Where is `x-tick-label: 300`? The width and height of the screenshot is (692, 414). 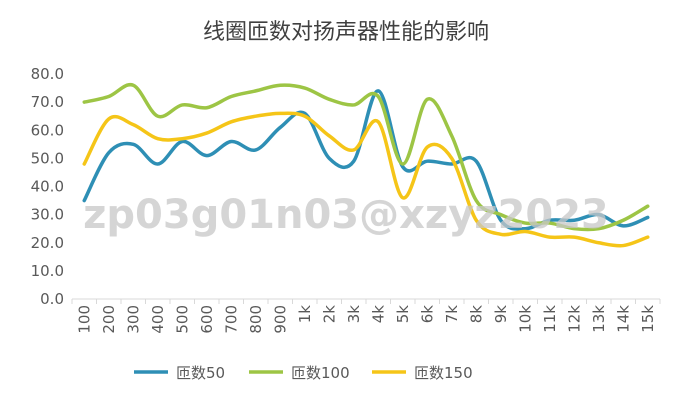 x-tick-label: 300 is located at coordinates (133, 319).